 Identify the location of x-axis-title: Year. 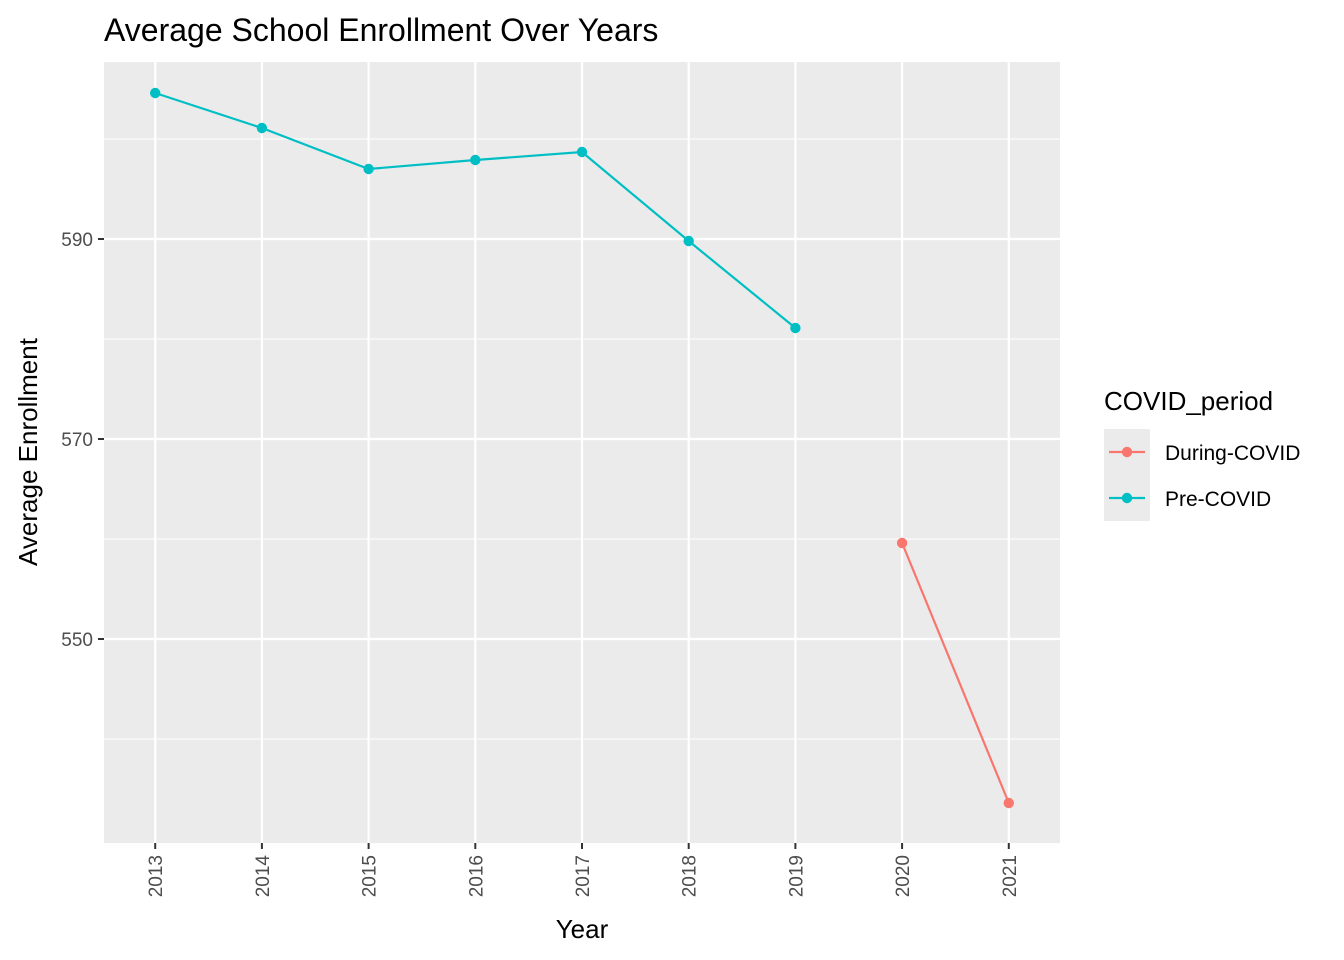
(582, 929).